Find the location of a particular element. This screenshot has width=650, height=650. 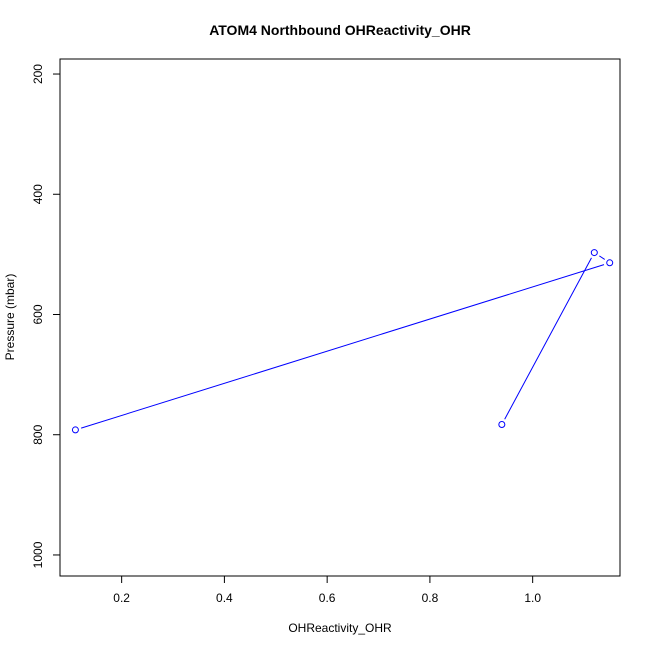

x-tick-label: 0.6 is located at coordinates (327, 598).